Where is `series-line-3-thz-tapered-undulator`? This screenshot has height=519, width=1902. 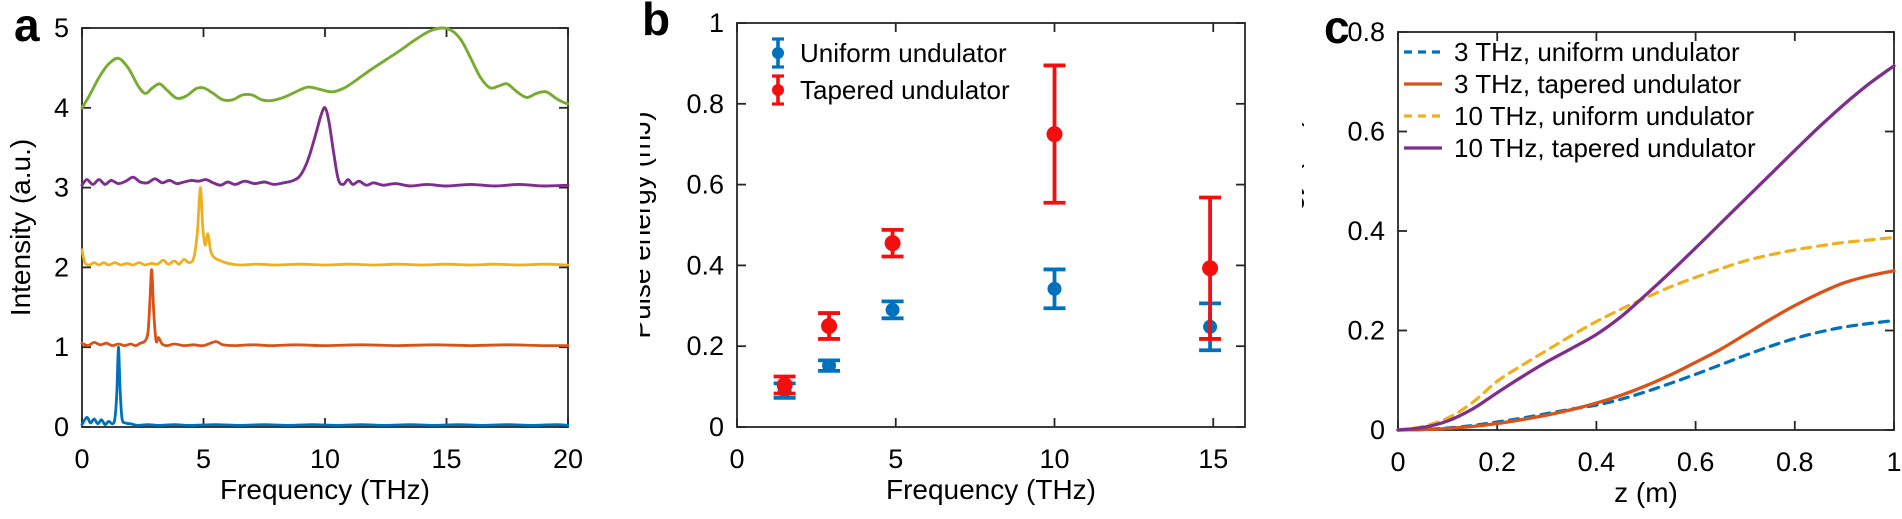 series-line-3-thz-tapered-undulator is located at coordinates (1646, 350).